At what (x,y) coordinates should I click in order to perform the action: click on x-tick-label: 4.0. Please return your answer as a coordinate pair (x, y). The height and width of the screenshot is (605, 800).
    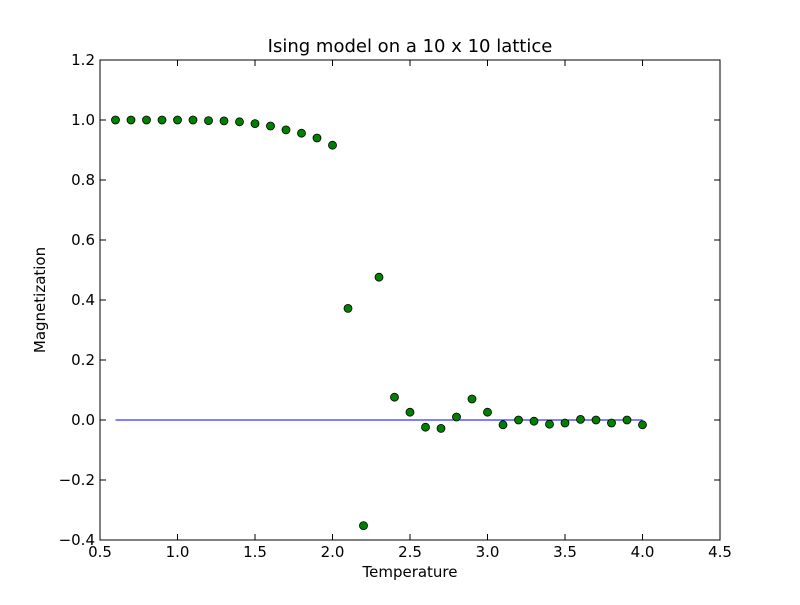
    Looking at the image, I should click on (643, 552).